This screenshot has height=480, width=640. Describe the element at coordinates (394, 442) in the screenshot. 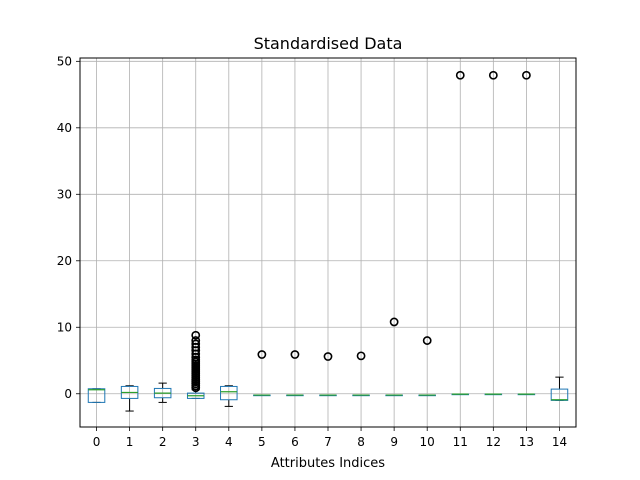

I see `x-tick-label: 9` at that location.